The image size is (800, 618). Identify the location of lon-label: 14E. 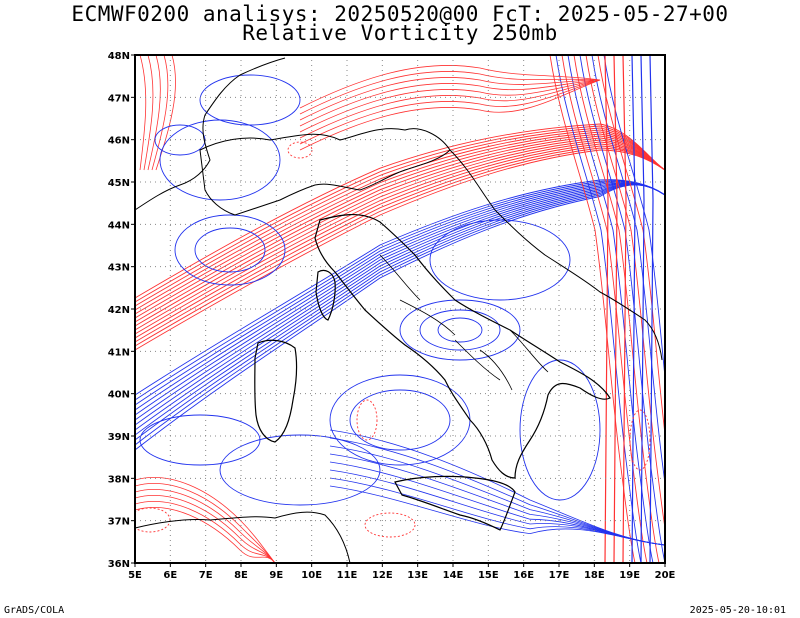
(453, 575).